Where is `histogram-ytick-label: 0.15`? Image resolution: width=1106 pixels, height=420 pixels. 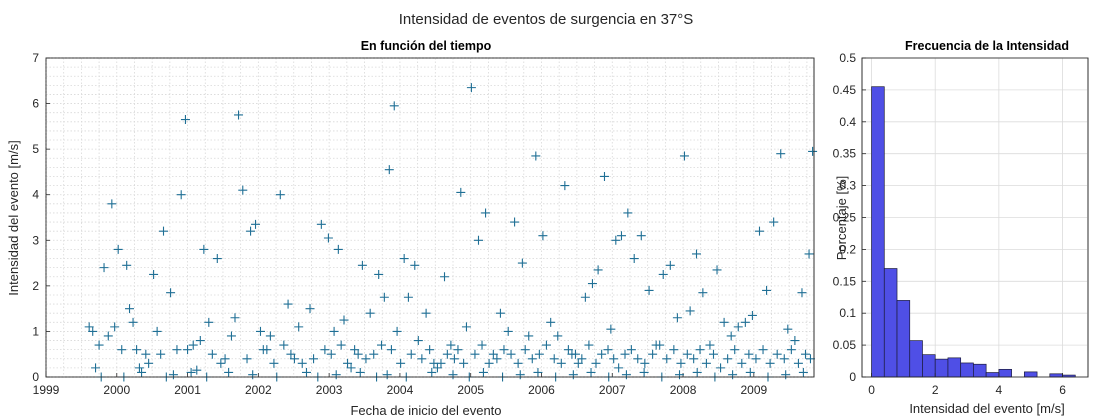
histogram-ytick-label: 0.15 is located at coordinates (845, 281).